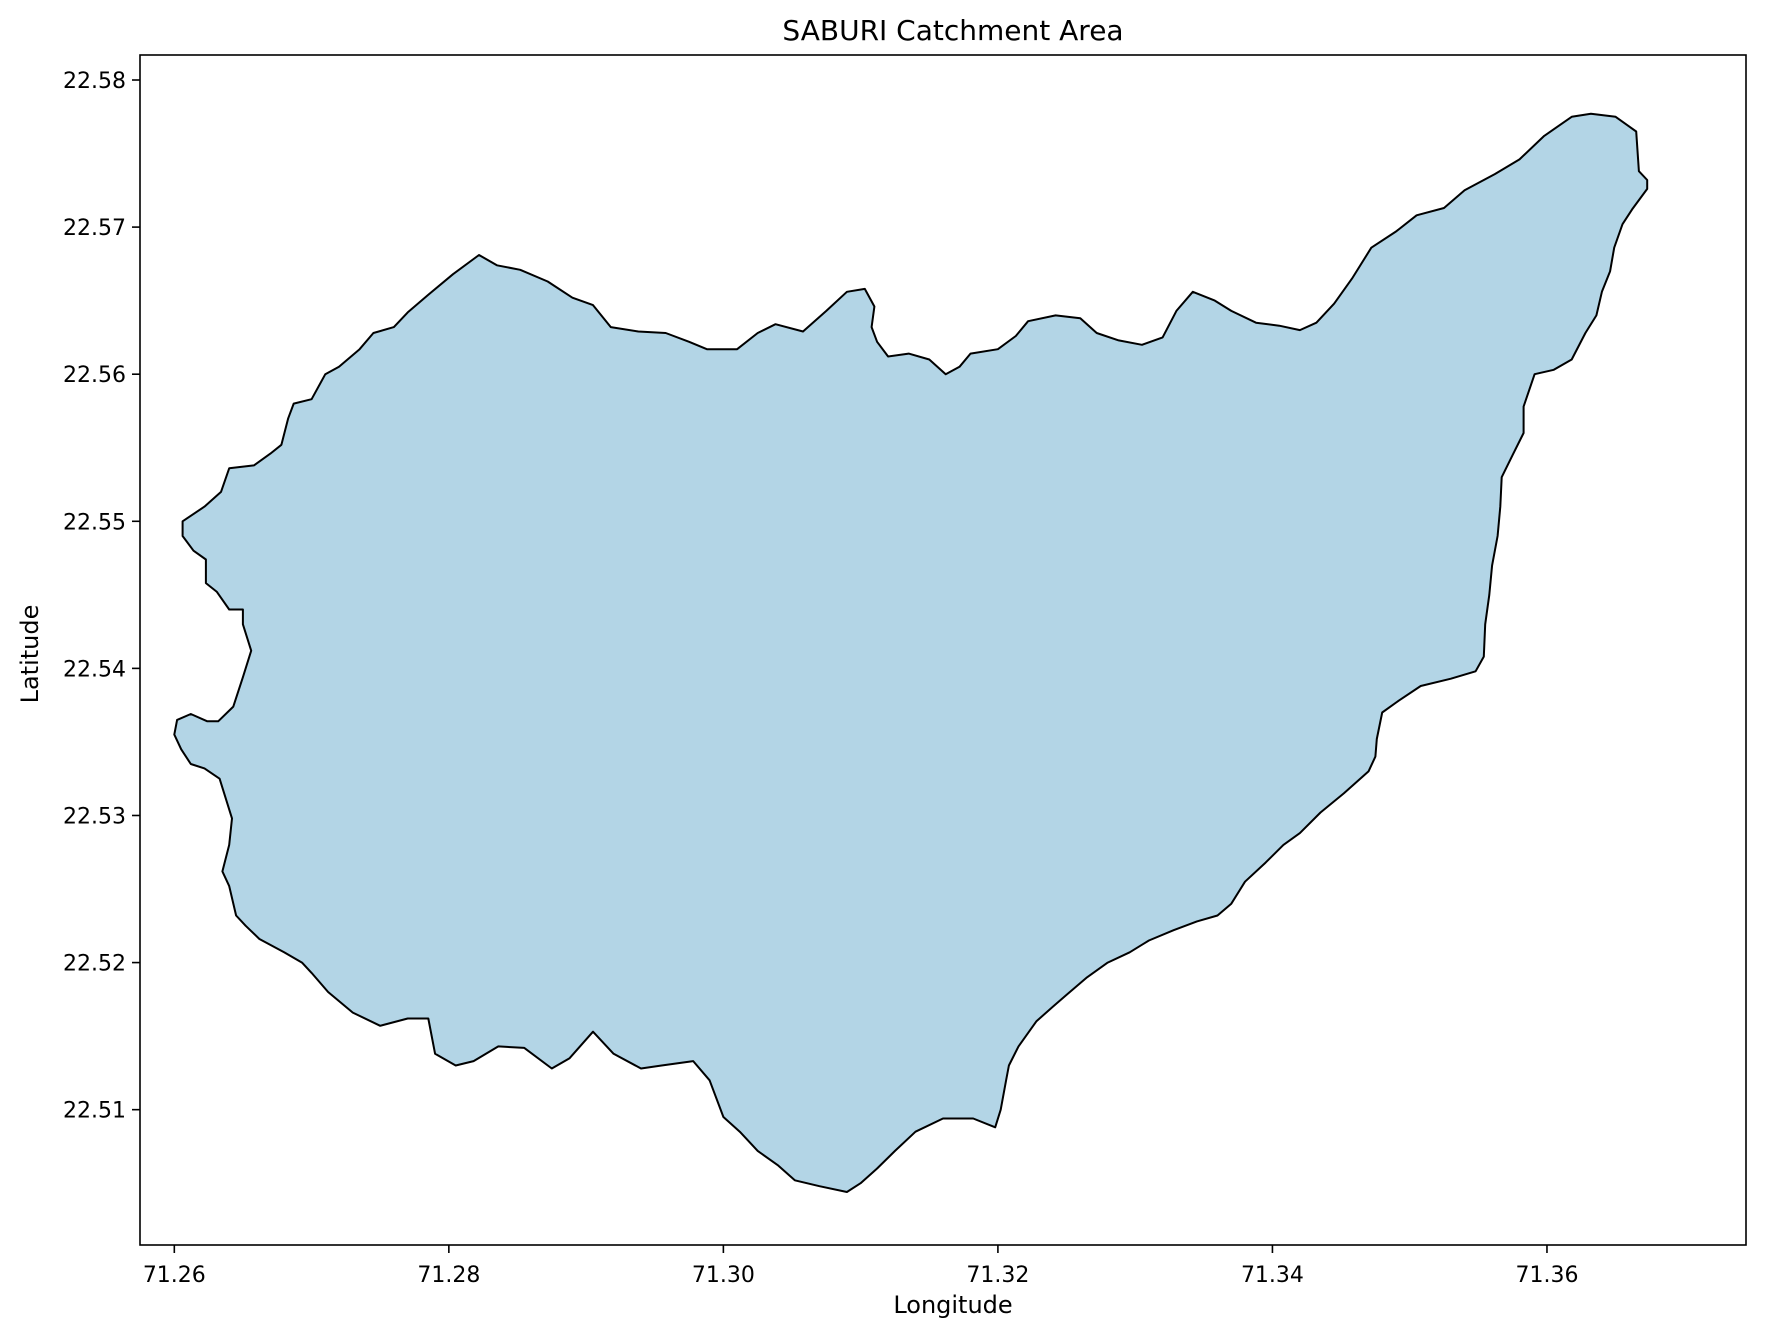  What do you see at coordinates (94, 375) in the screenshot?
I see `y-tick-label: 22.56` at bounding box center [94, 375].